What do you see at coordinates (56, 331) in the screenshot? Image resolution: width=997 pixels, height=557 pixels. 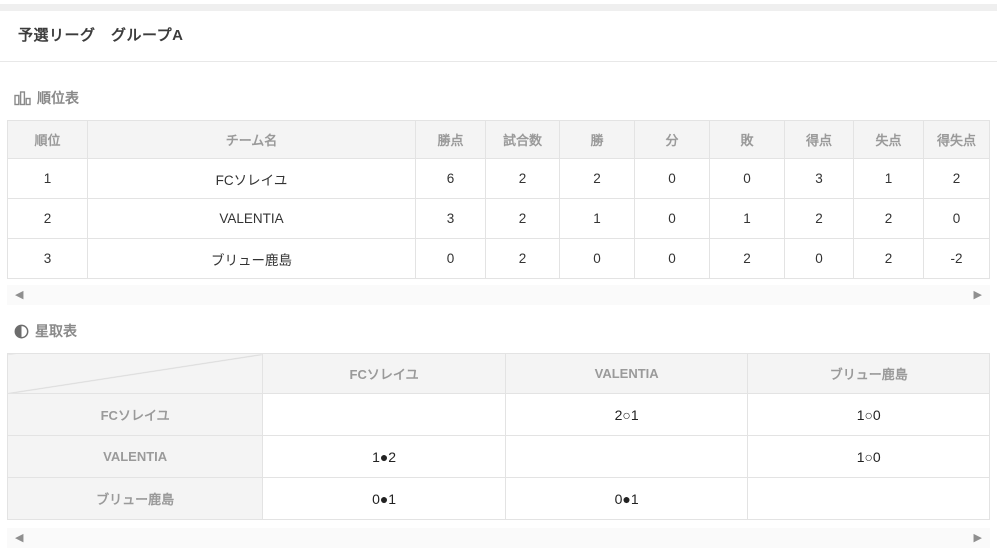 I see `results-section-title: 星取表` at bounding box center [56, 331].